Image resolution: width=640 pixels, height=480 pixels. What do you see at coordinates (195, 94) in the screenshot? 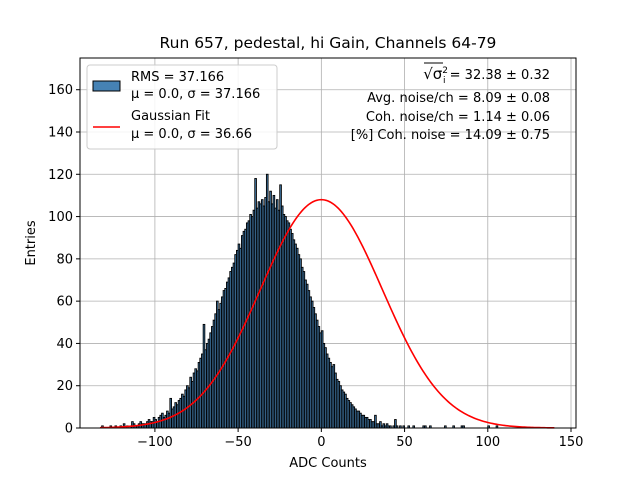
I see `legend-histogram-stats: μ = 0.0, σ = 37.166` at bounding box center [195, 94].